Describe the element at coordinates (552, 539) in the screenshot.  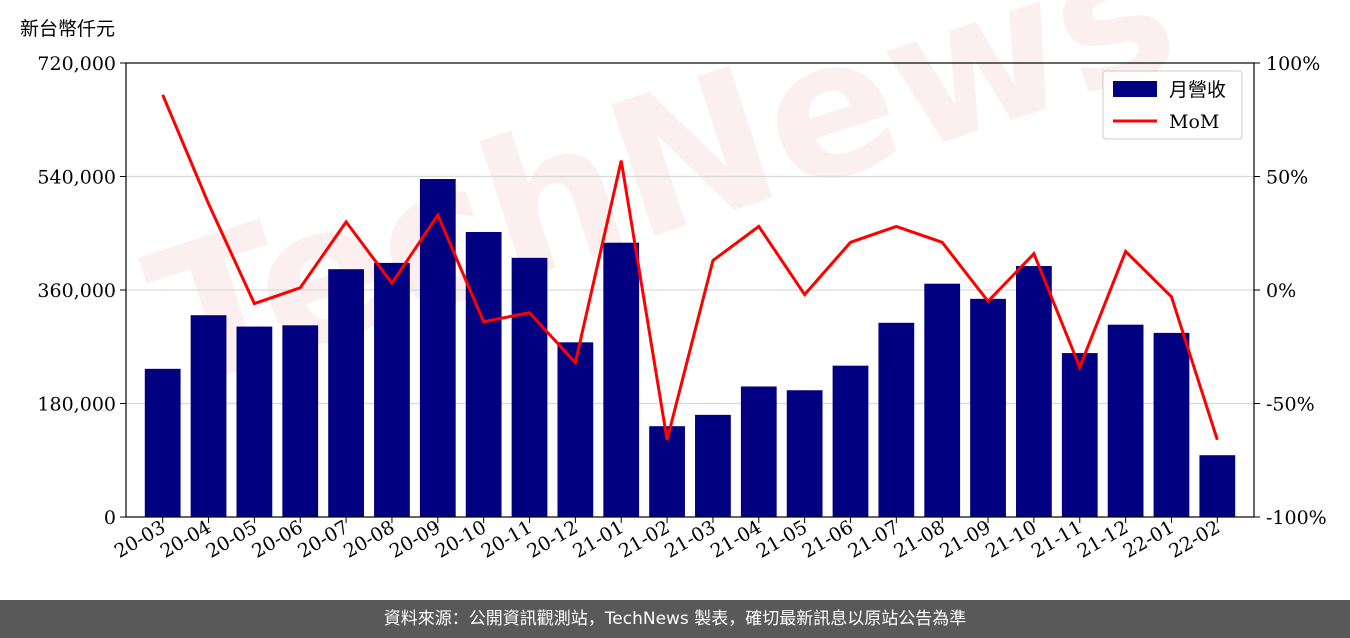
I see `x-tick-label: 20-12` at that location.